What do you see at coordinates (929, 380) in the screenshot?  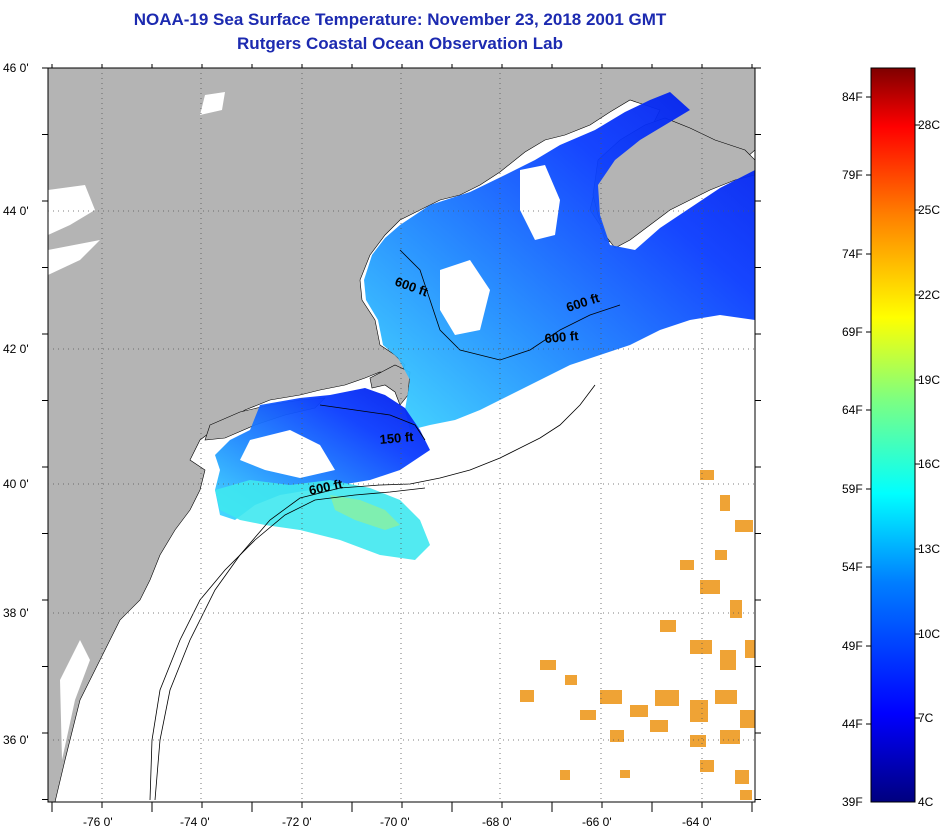 I see `colorbar-c-label: 19C` at bounding box center [929, 380].